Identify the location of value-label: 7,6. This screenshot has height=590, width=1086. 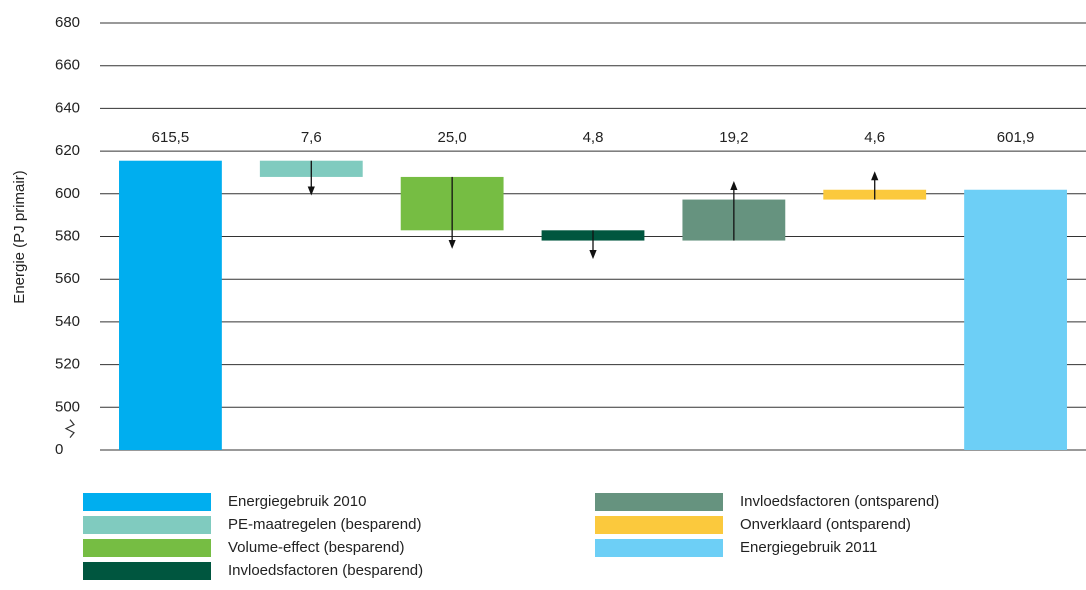
(311, 137).